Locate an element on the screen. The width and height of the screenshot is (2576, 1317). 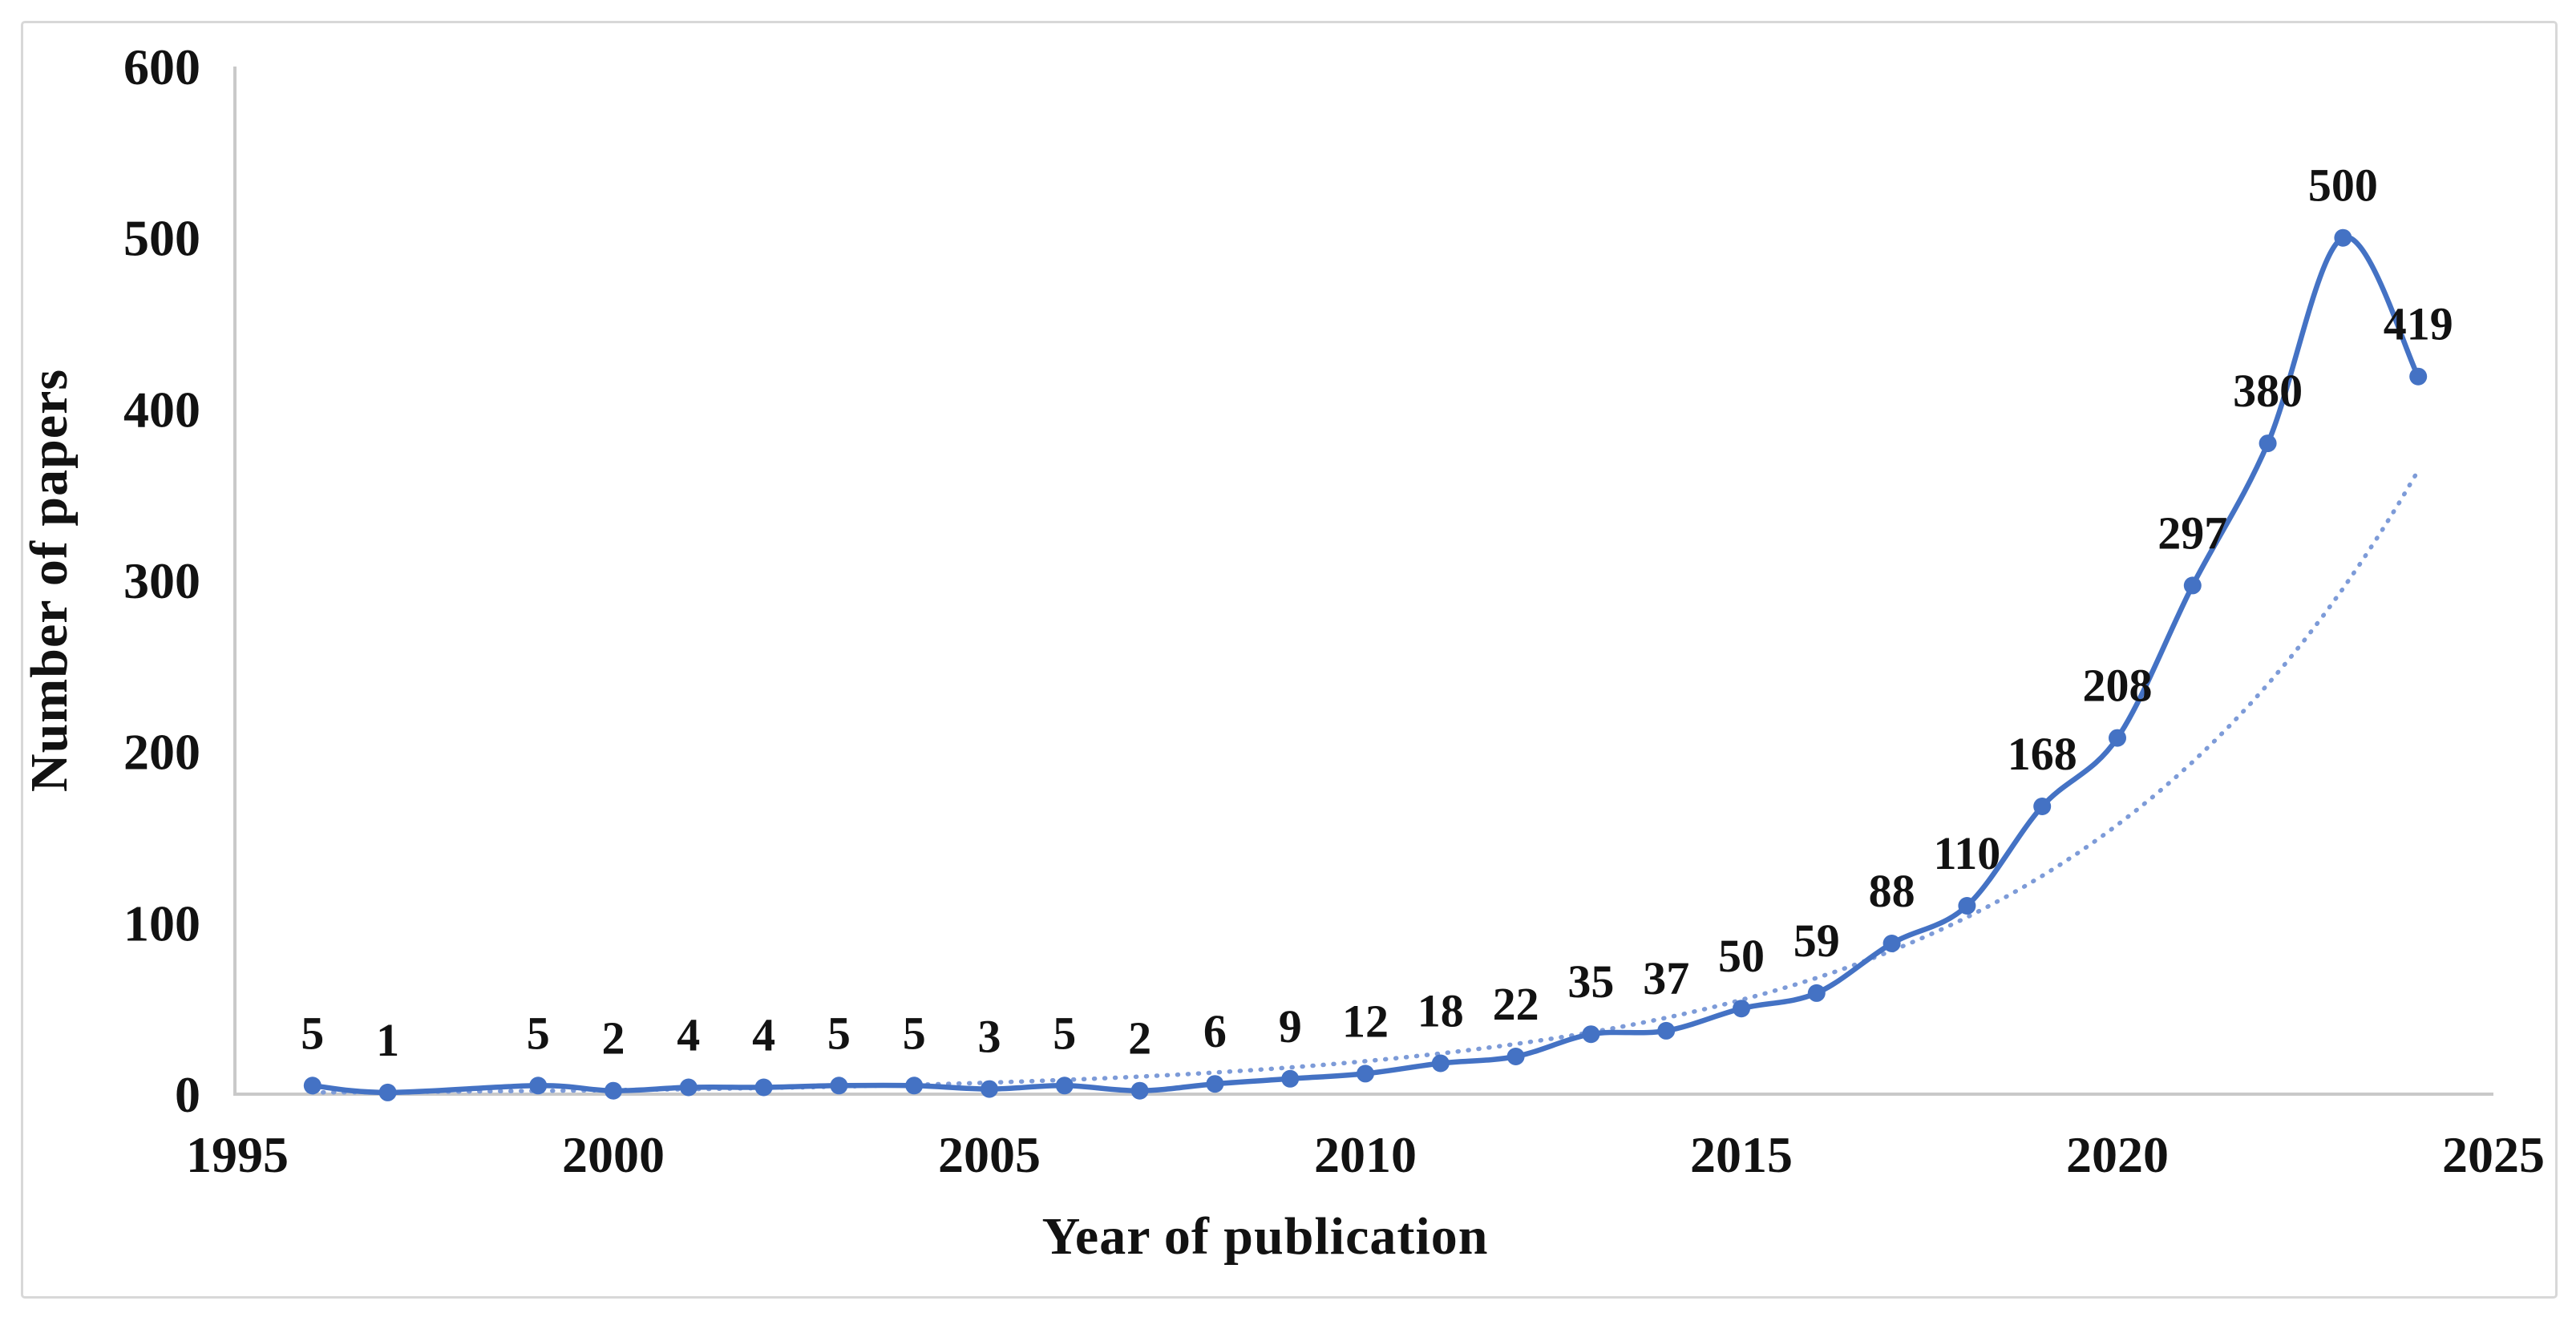
data-label: 18 is located at coordinates (1440, 1011).